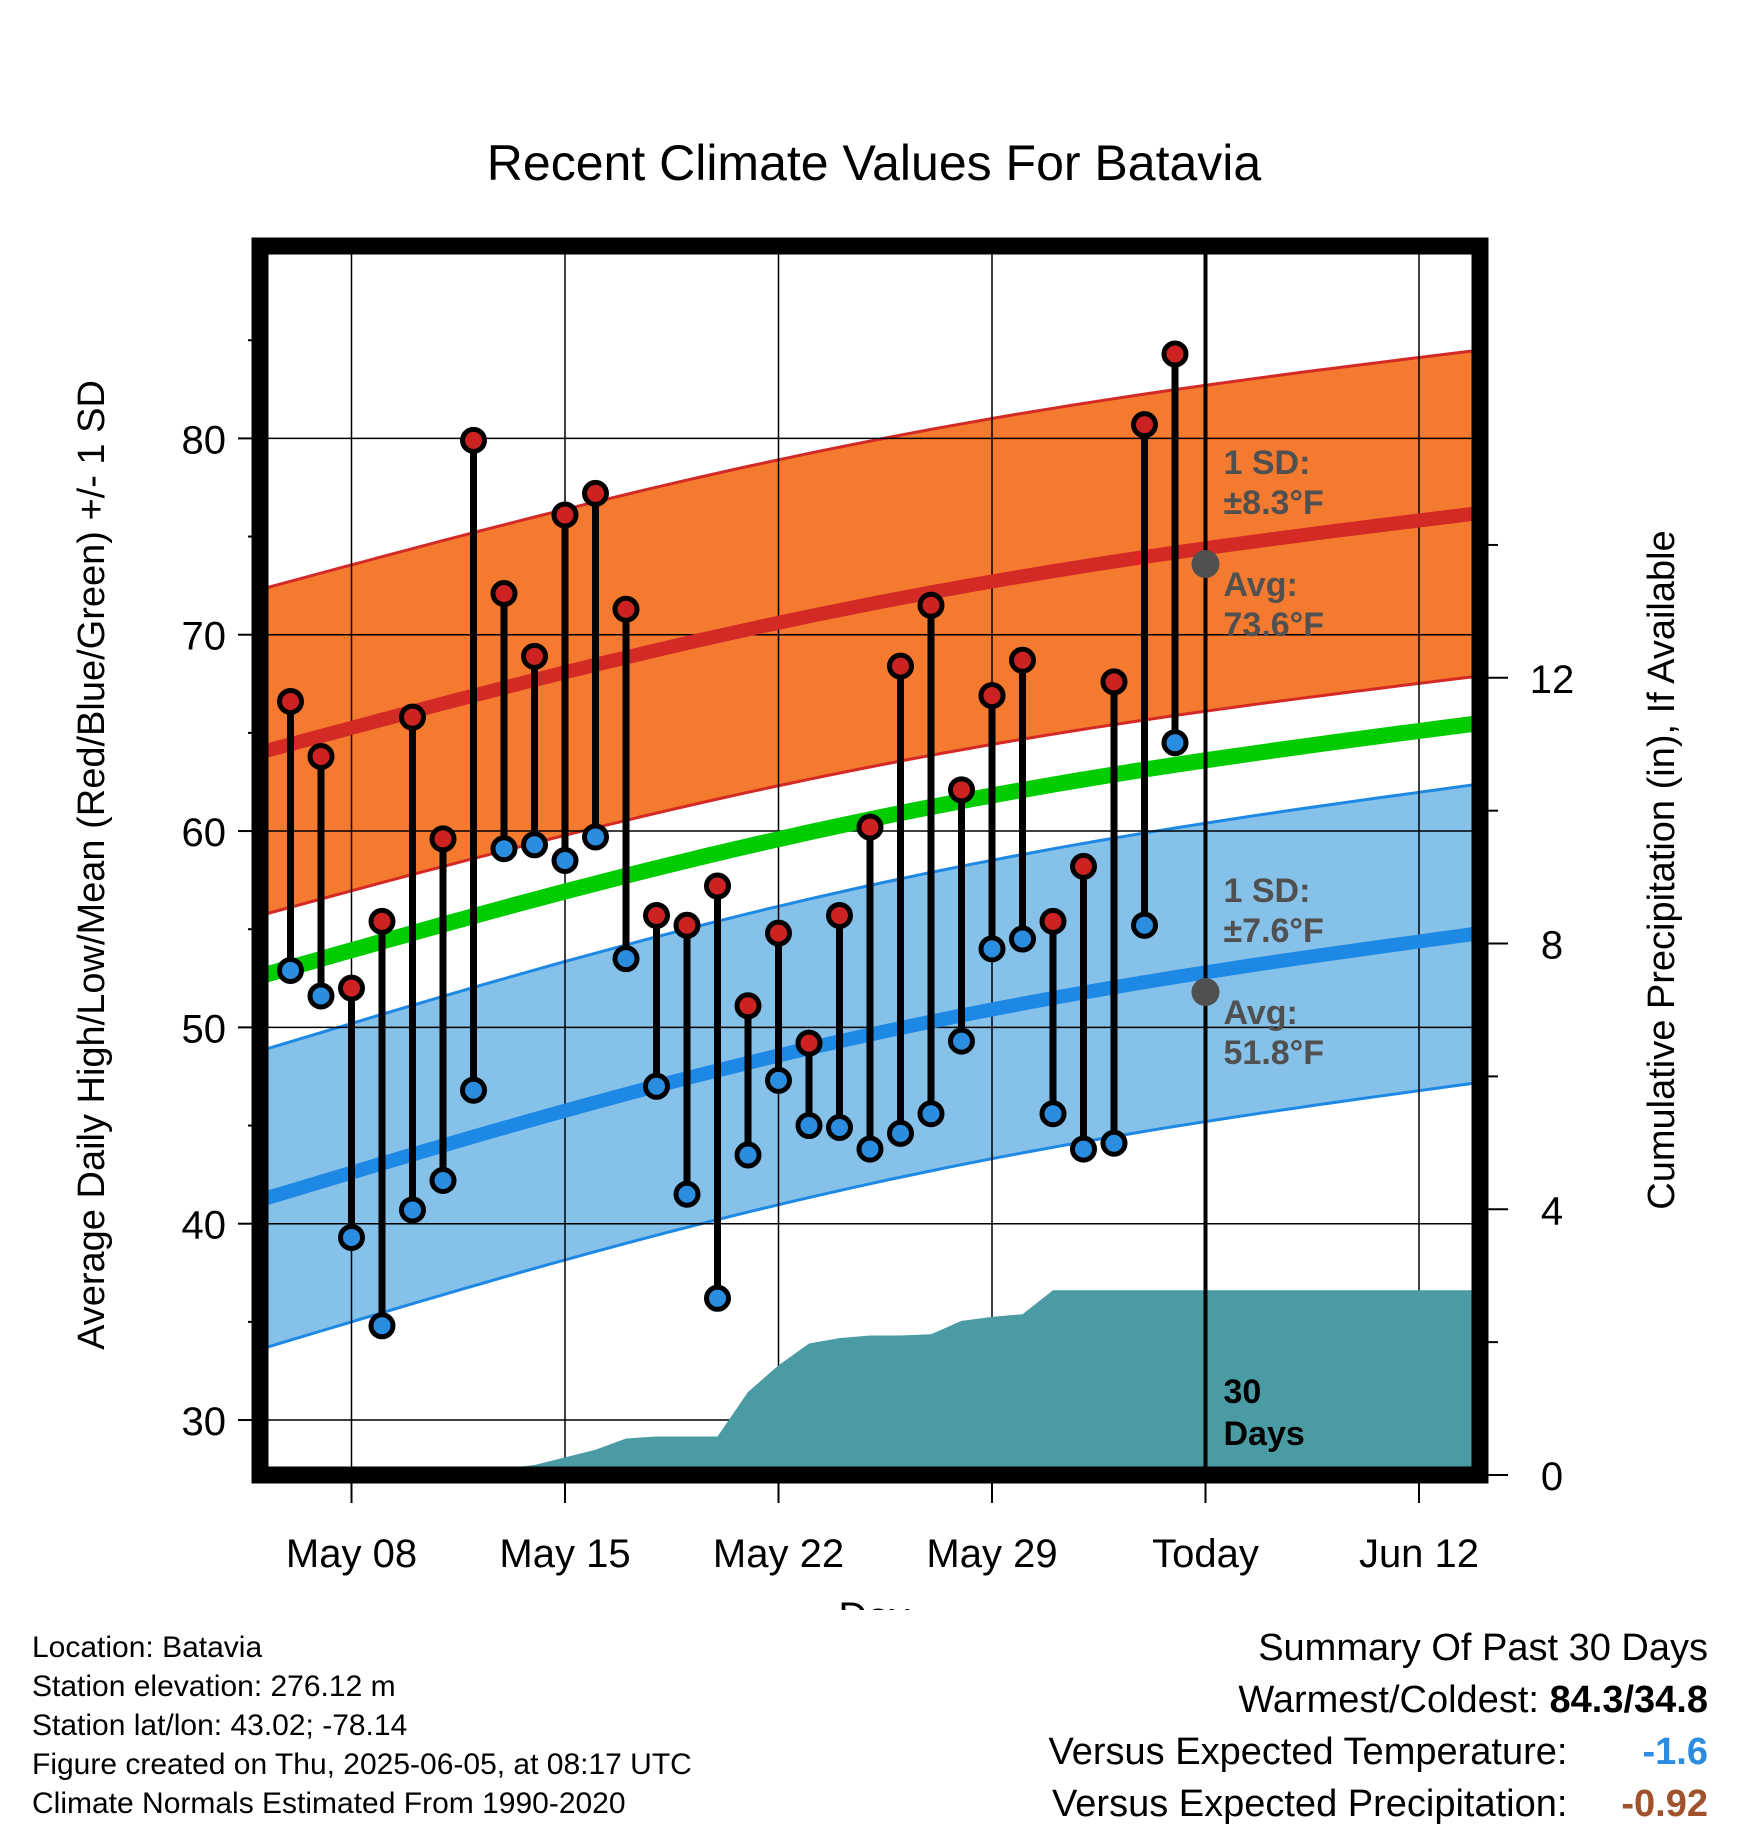  I want to click on x-tick-label: May 15, so click(564, 1554).